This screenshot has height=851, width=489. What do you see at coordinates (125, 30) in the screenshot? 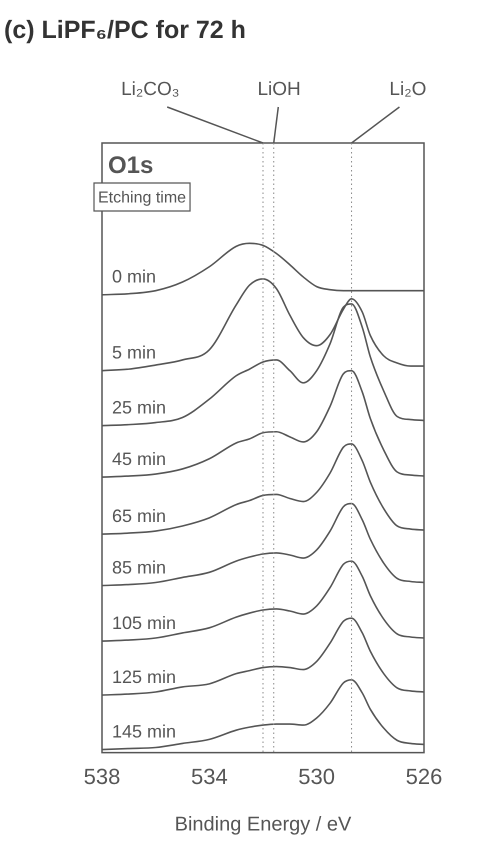
I see `chart-title: (c) LiPF₆/PC for 72 h` at bounding box center [125, 30].